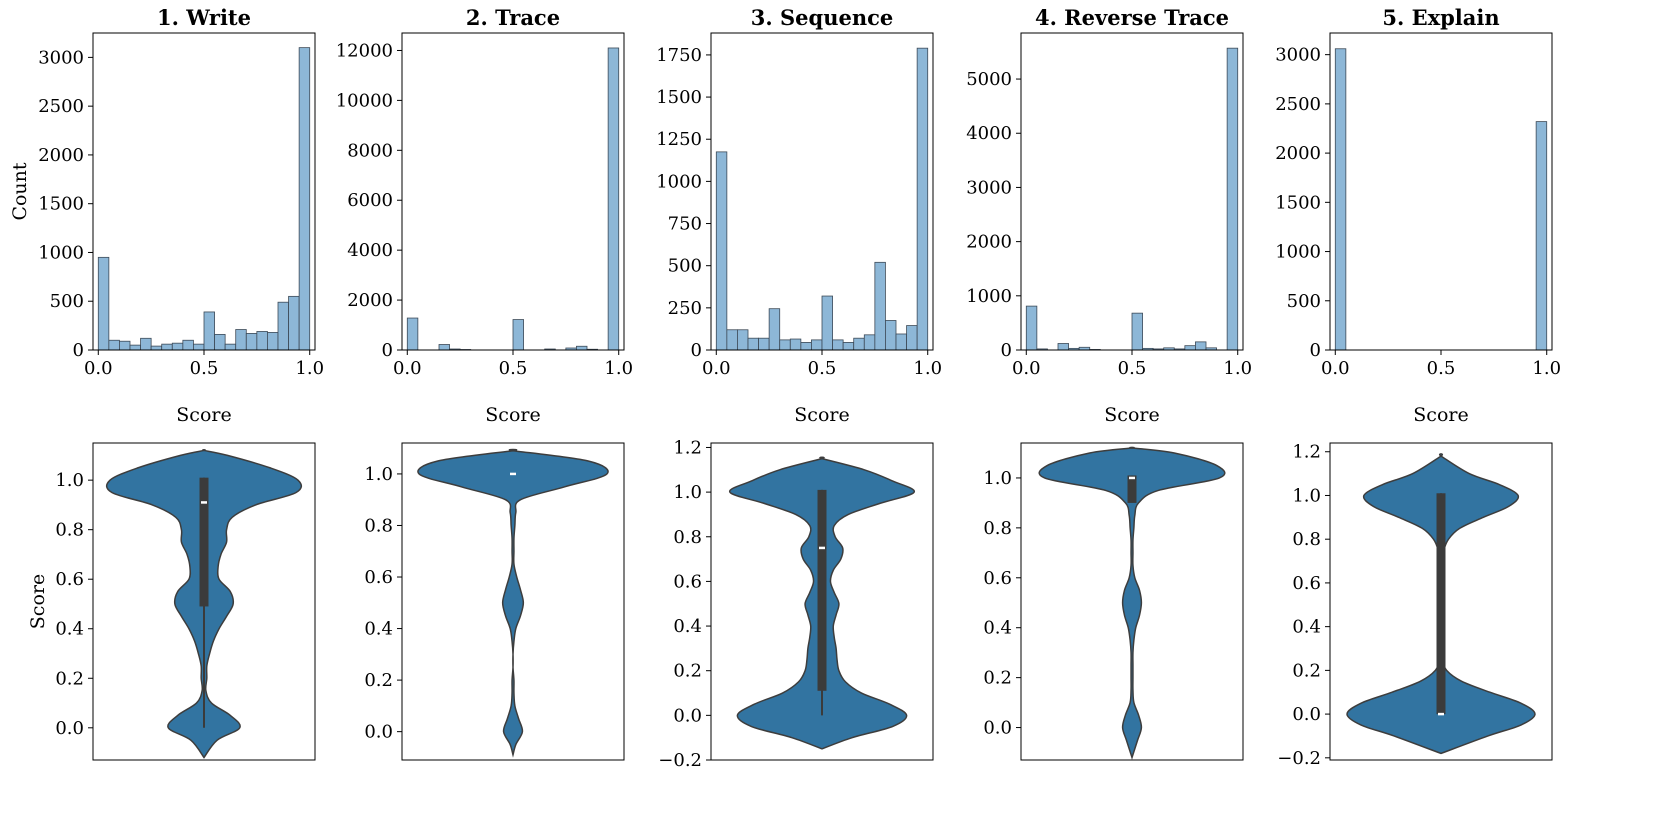 The width and height of the screenshot is (1661, 824). I want to click on panel-title: 4. Reverse Trace, so click(1132, 17).